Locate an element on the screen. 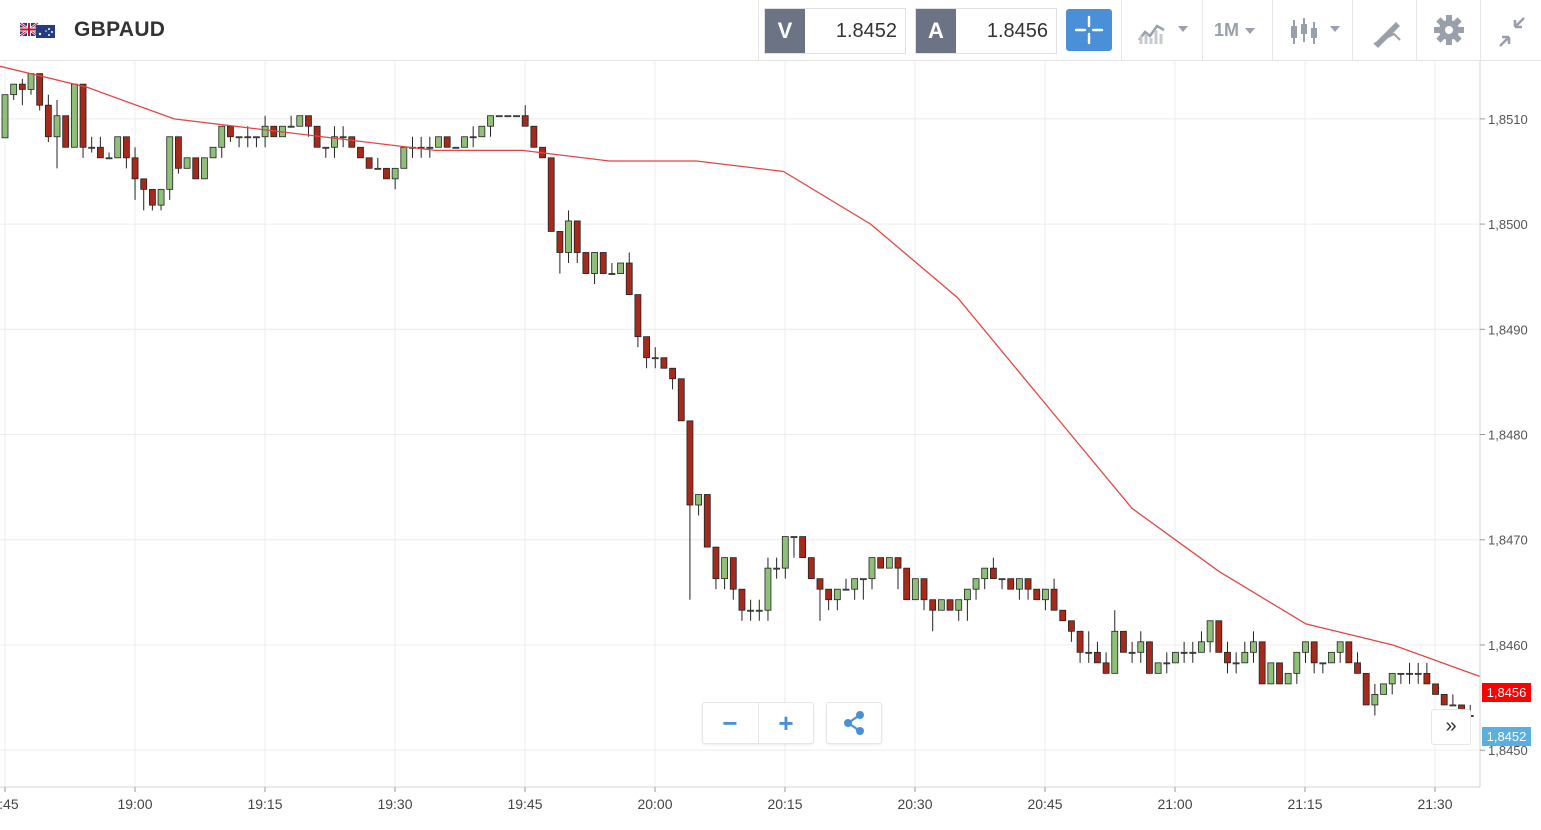 This screenshot has width=1541, height=830. y-tick-label: 1,8510 is located at coordinates (1508, 119).